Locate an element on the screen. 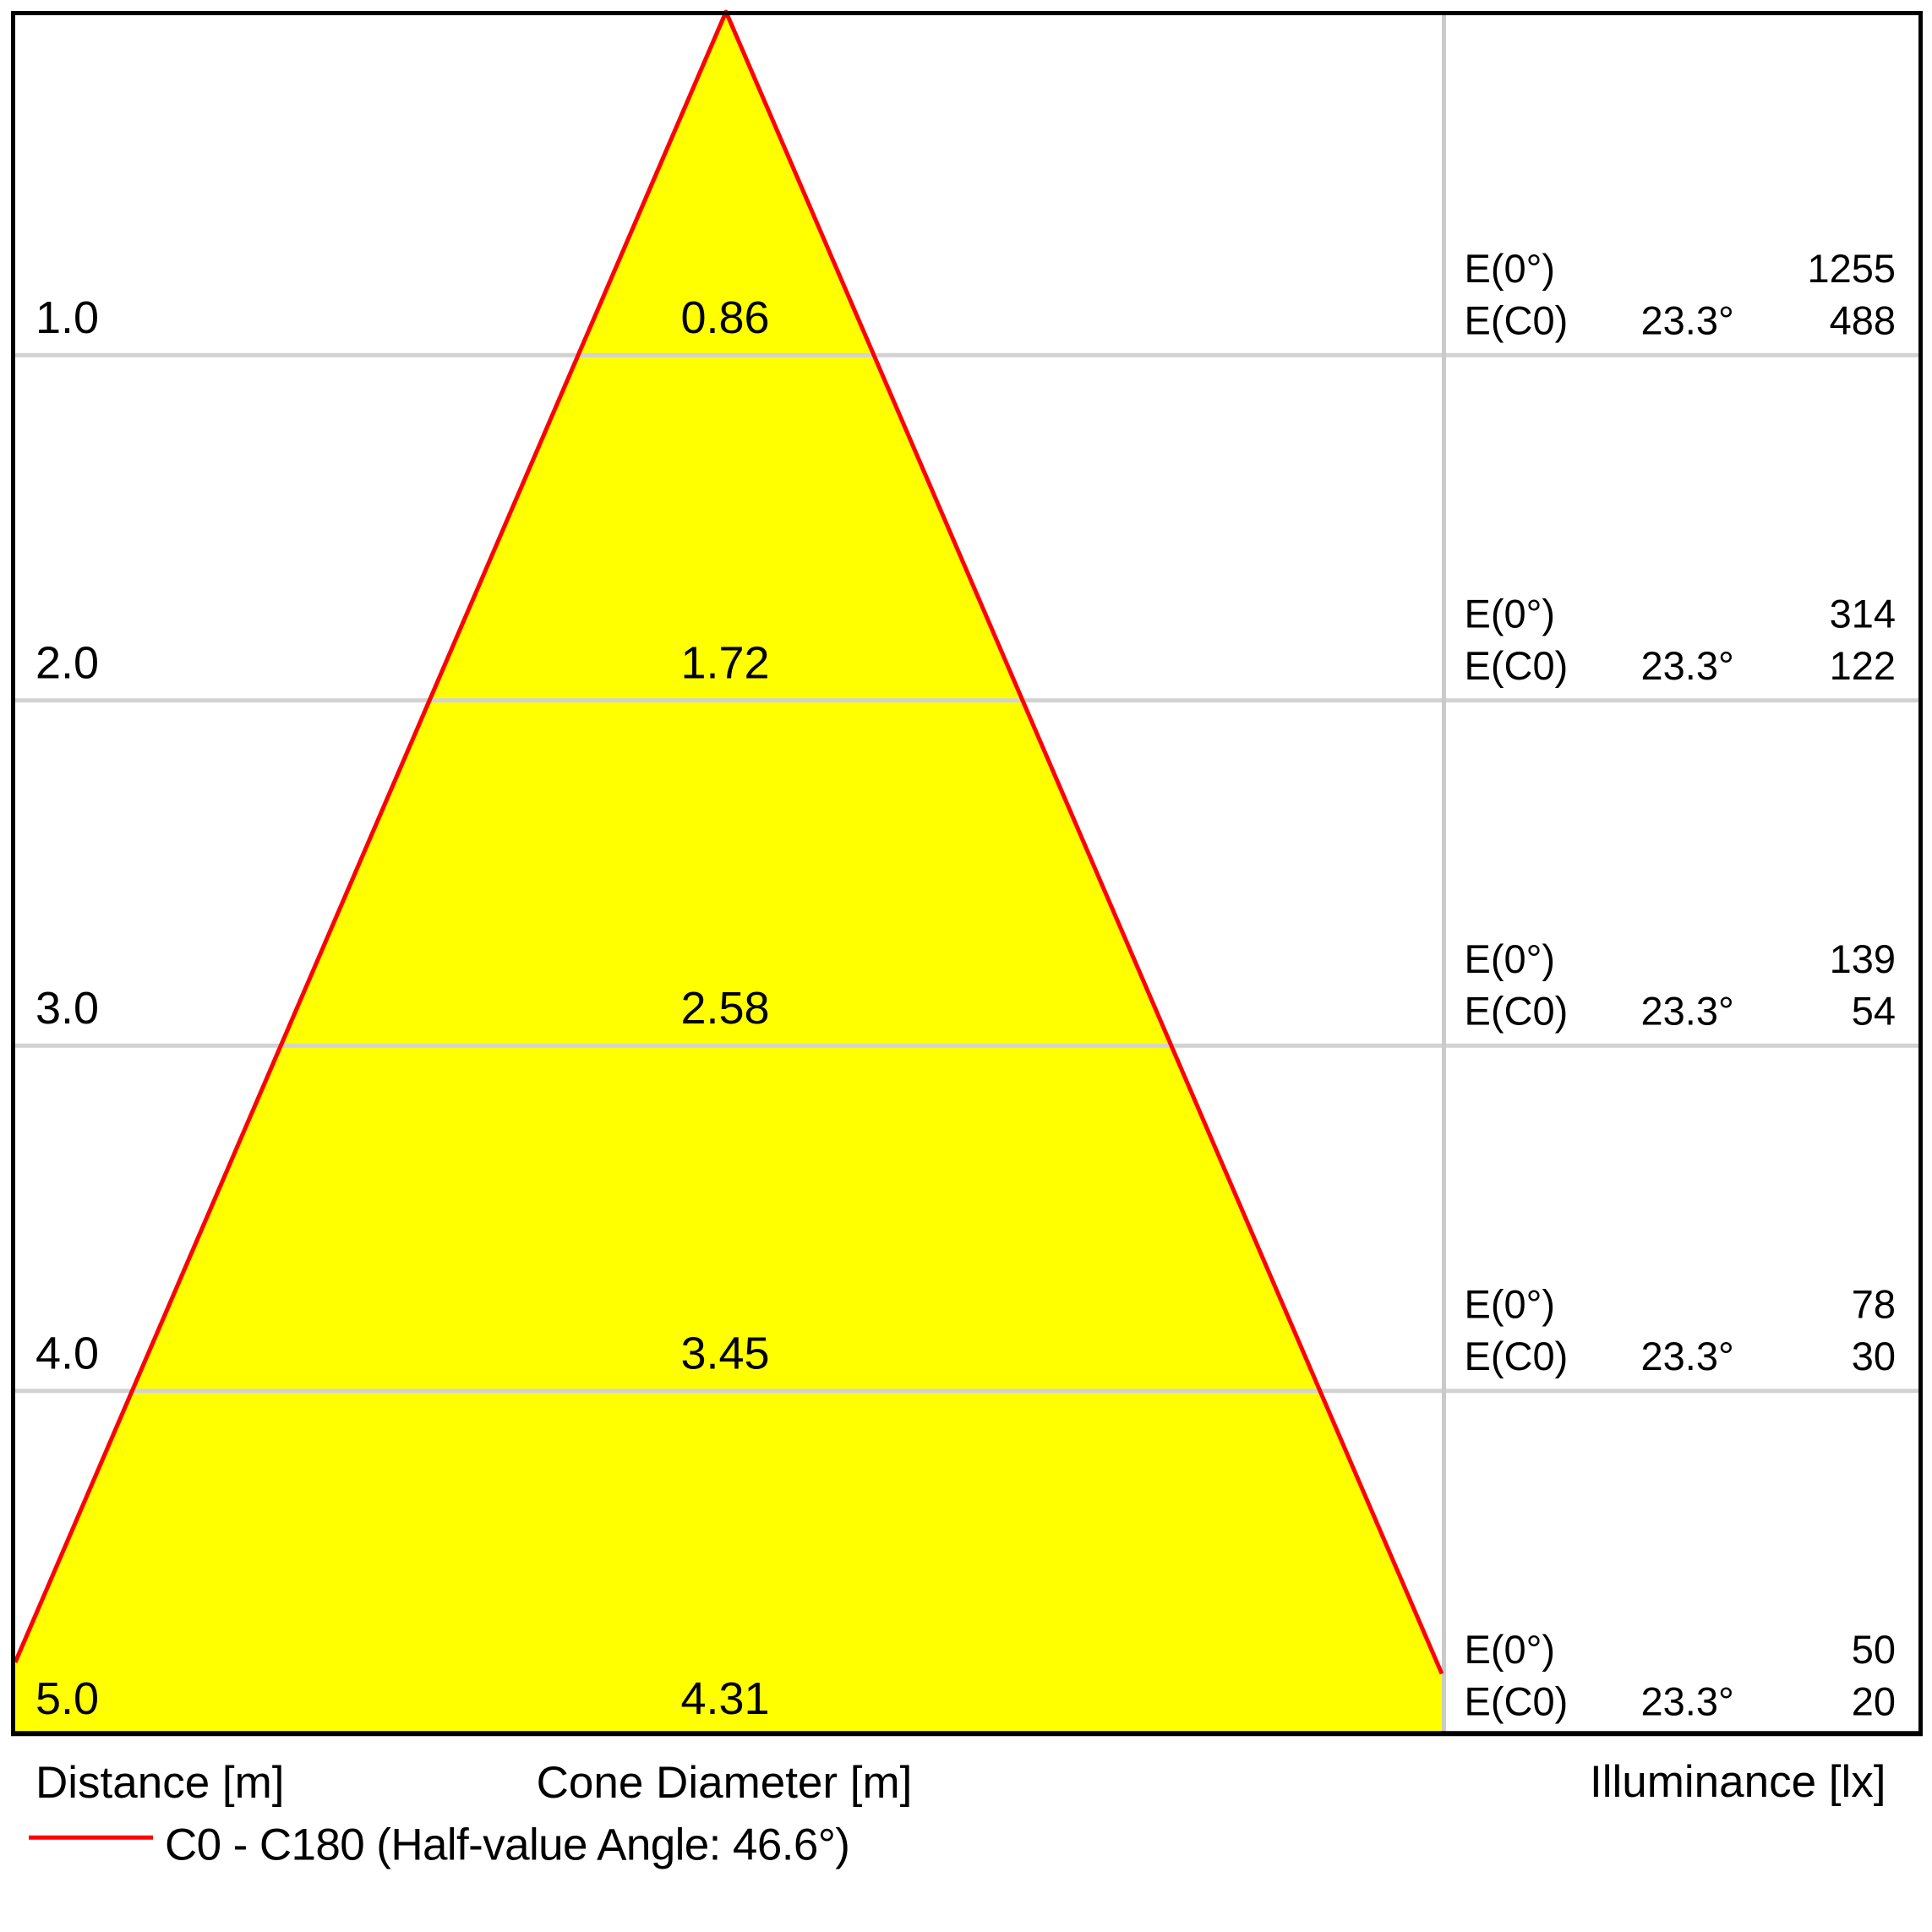  svg-text: 1255 is located at coordinates (1851, 268).